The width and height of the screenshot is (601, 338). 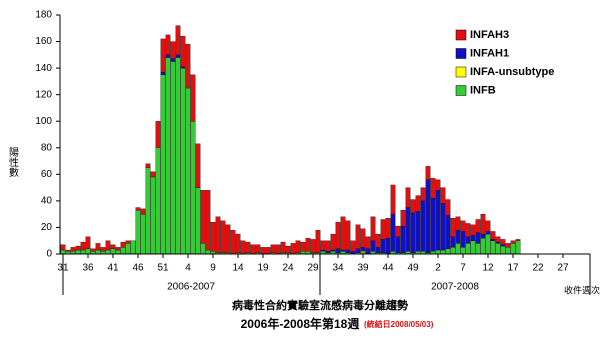 I want to click on legend-label: INFB, so click(x=483, y=90).